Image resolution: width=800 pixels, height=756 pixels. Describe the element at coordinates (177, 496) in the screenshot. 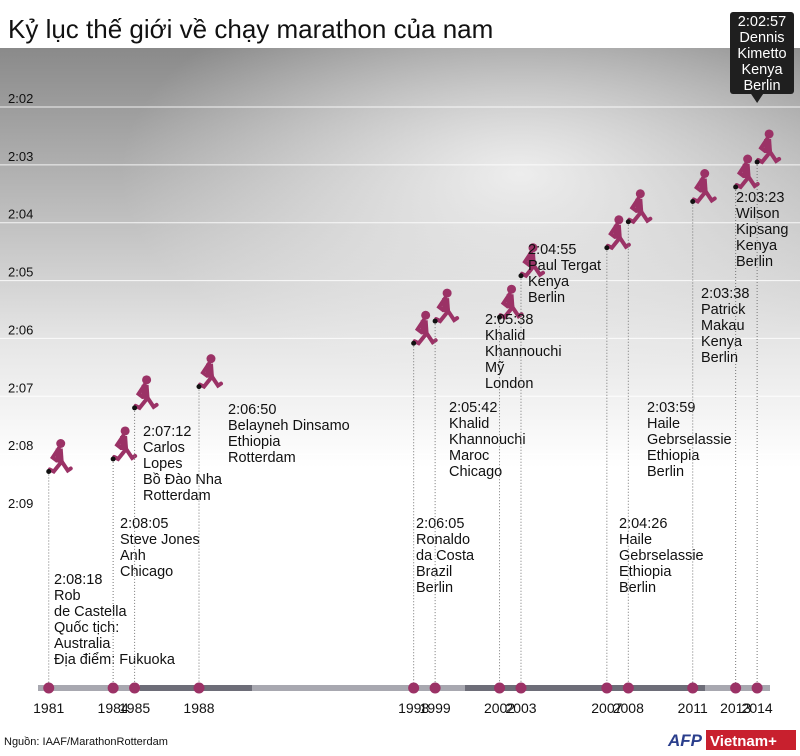

I see `annotation-line: Rotterdam` at that location.